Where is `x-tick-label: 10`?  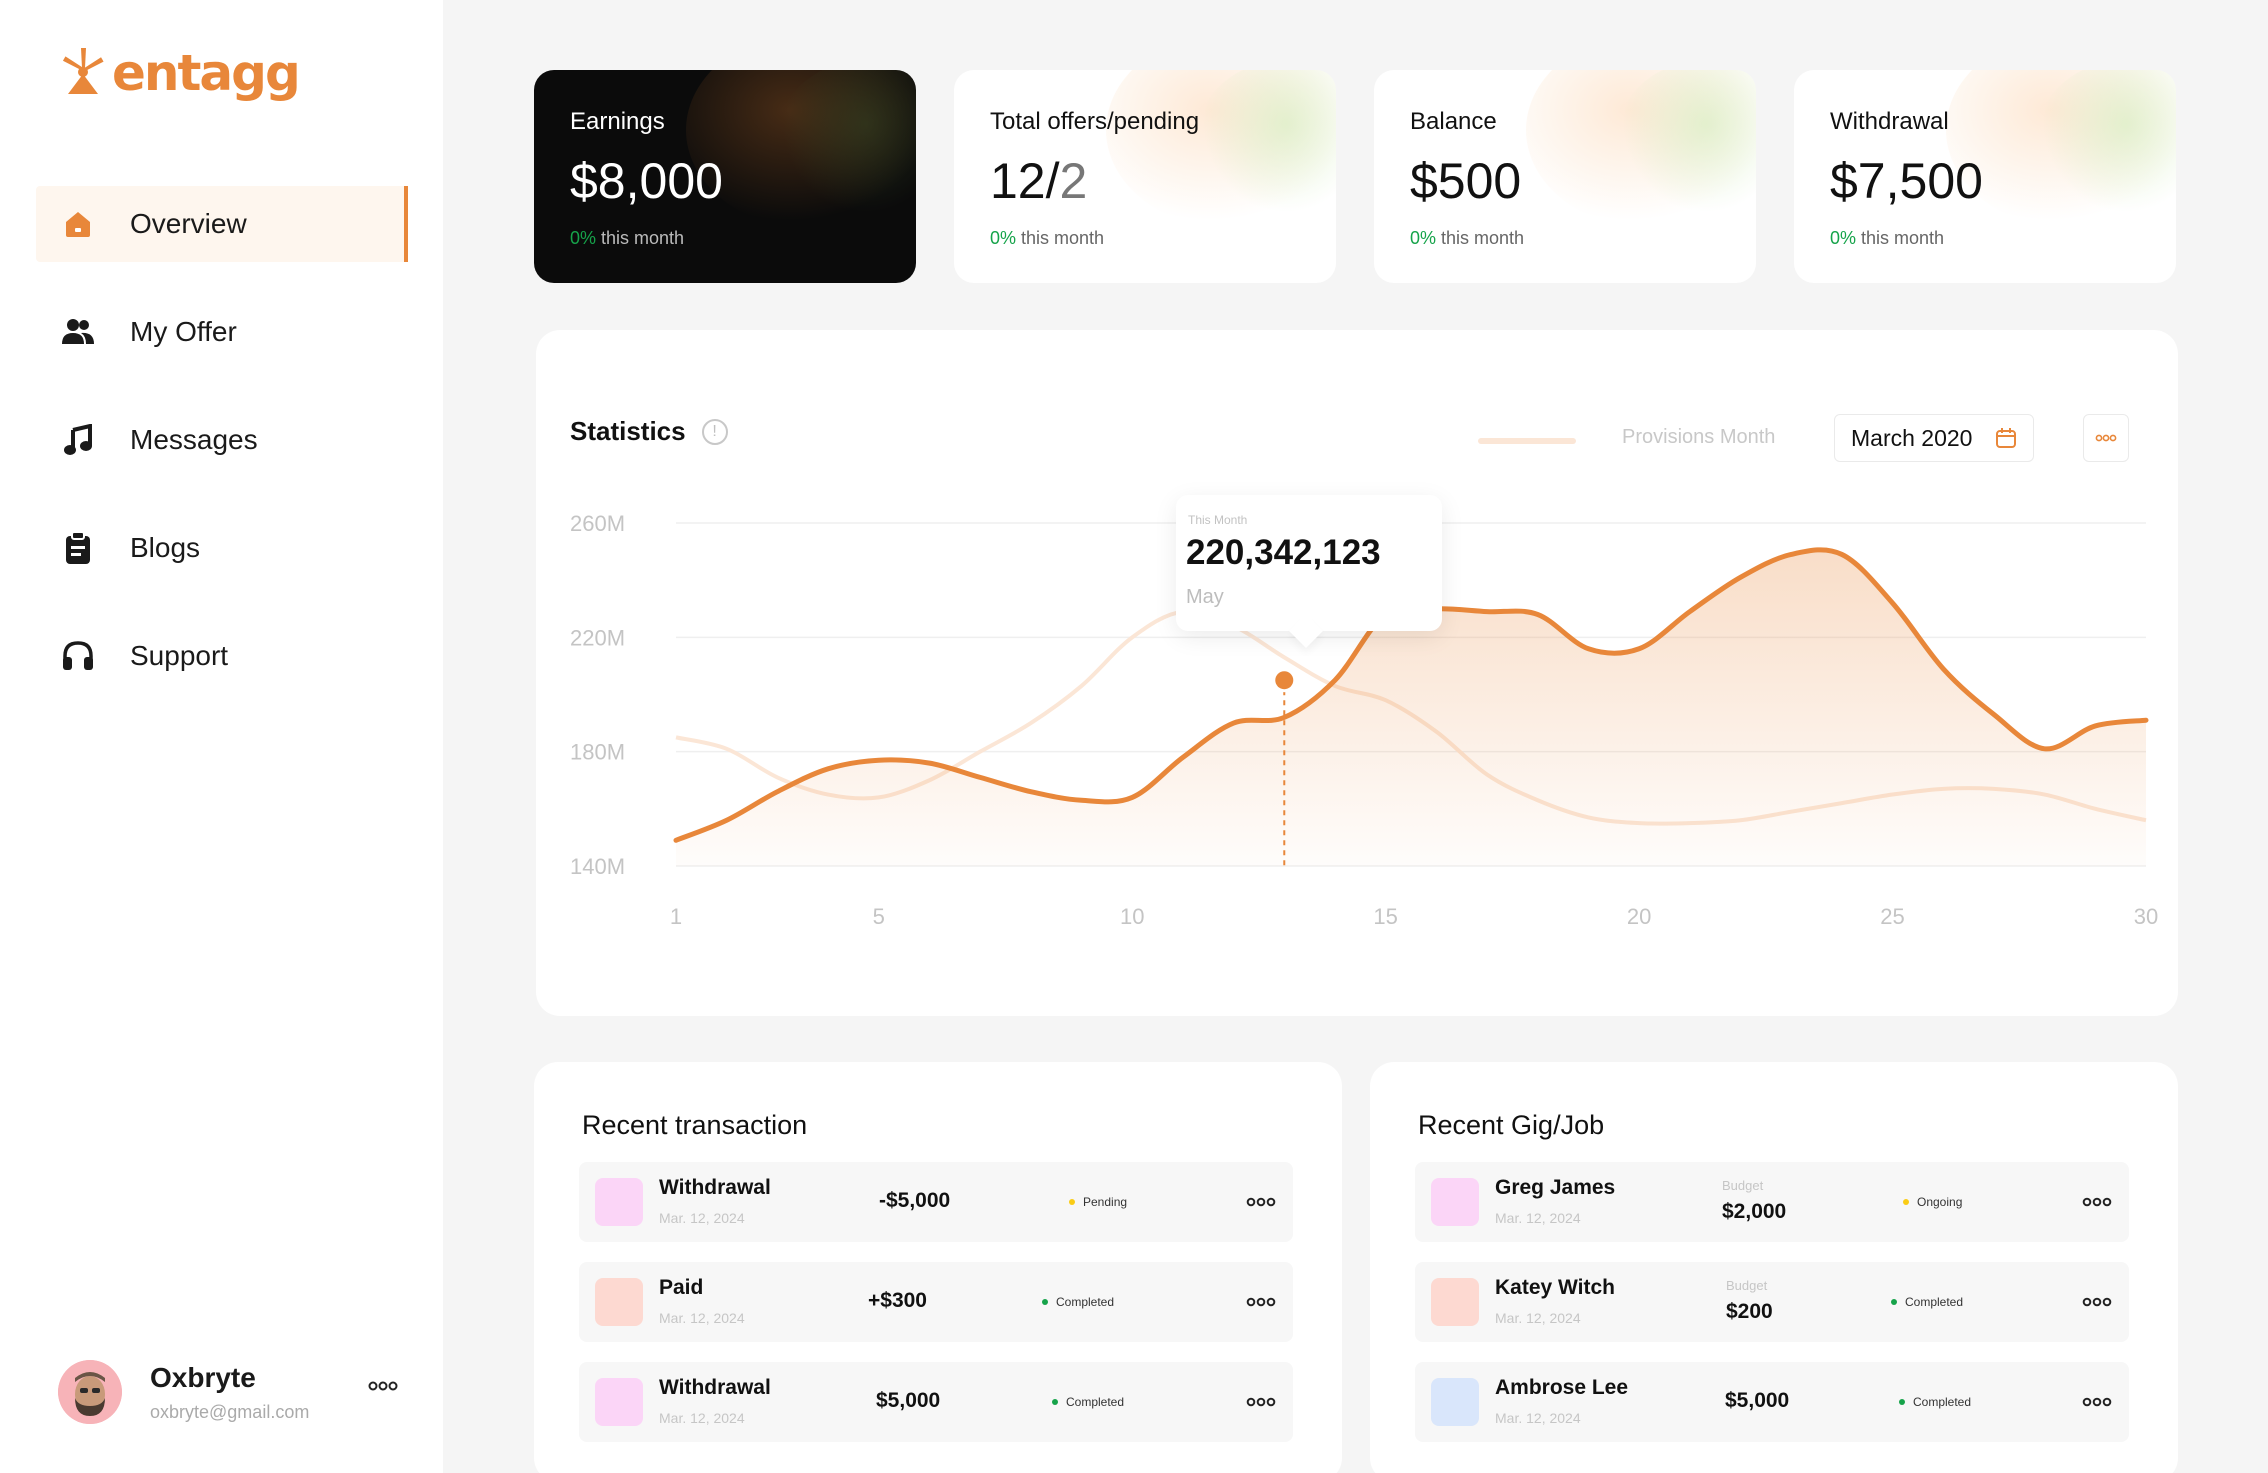
x-tick-label: 10 is located at coordinates (1132, 916).